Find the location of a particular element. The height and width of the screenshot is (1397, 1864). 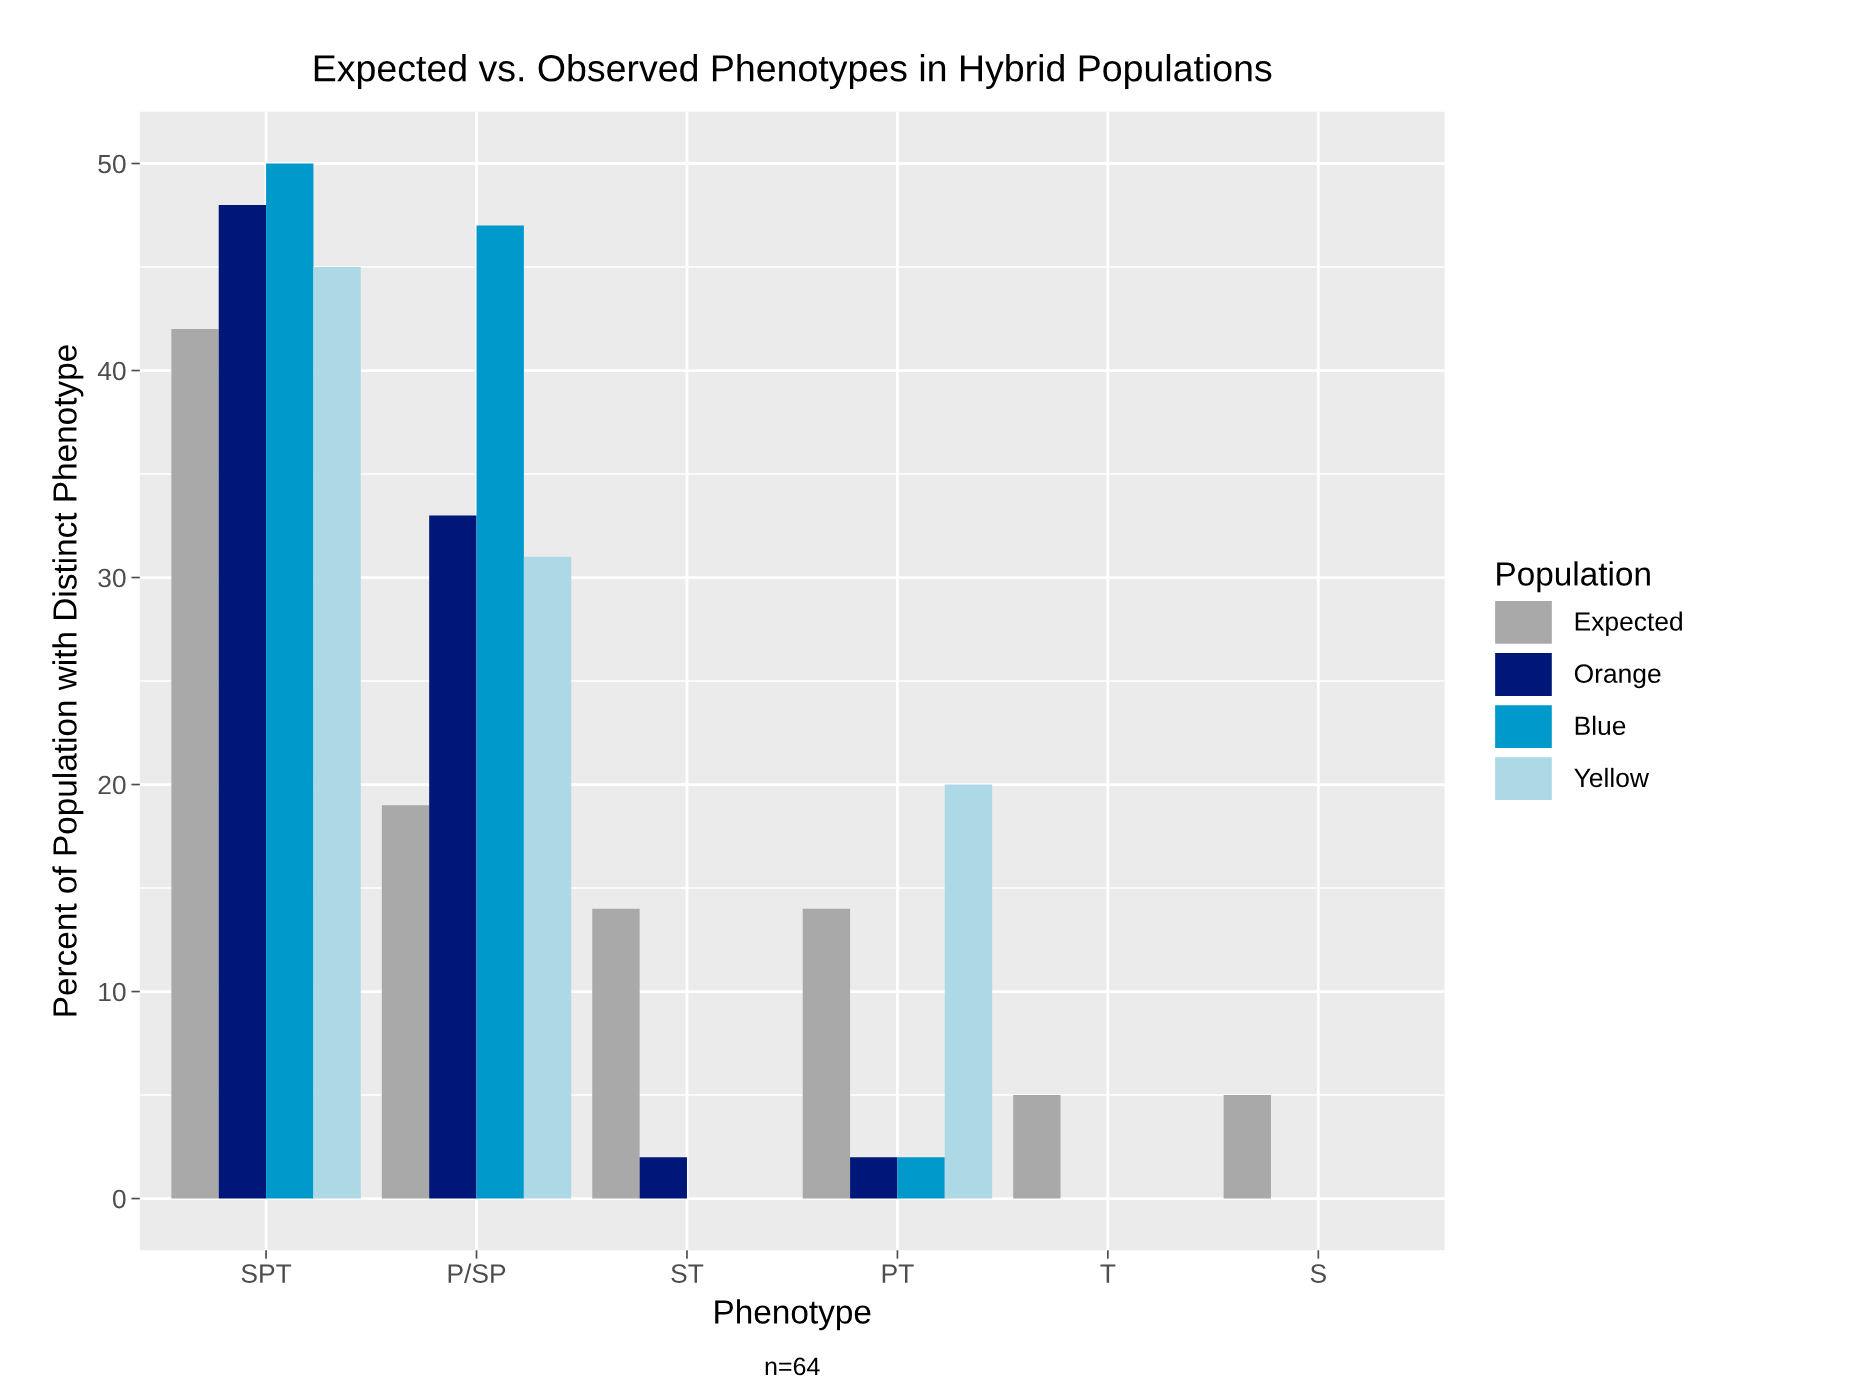

legend-label: Blue is located at coordinates (1600, 725).